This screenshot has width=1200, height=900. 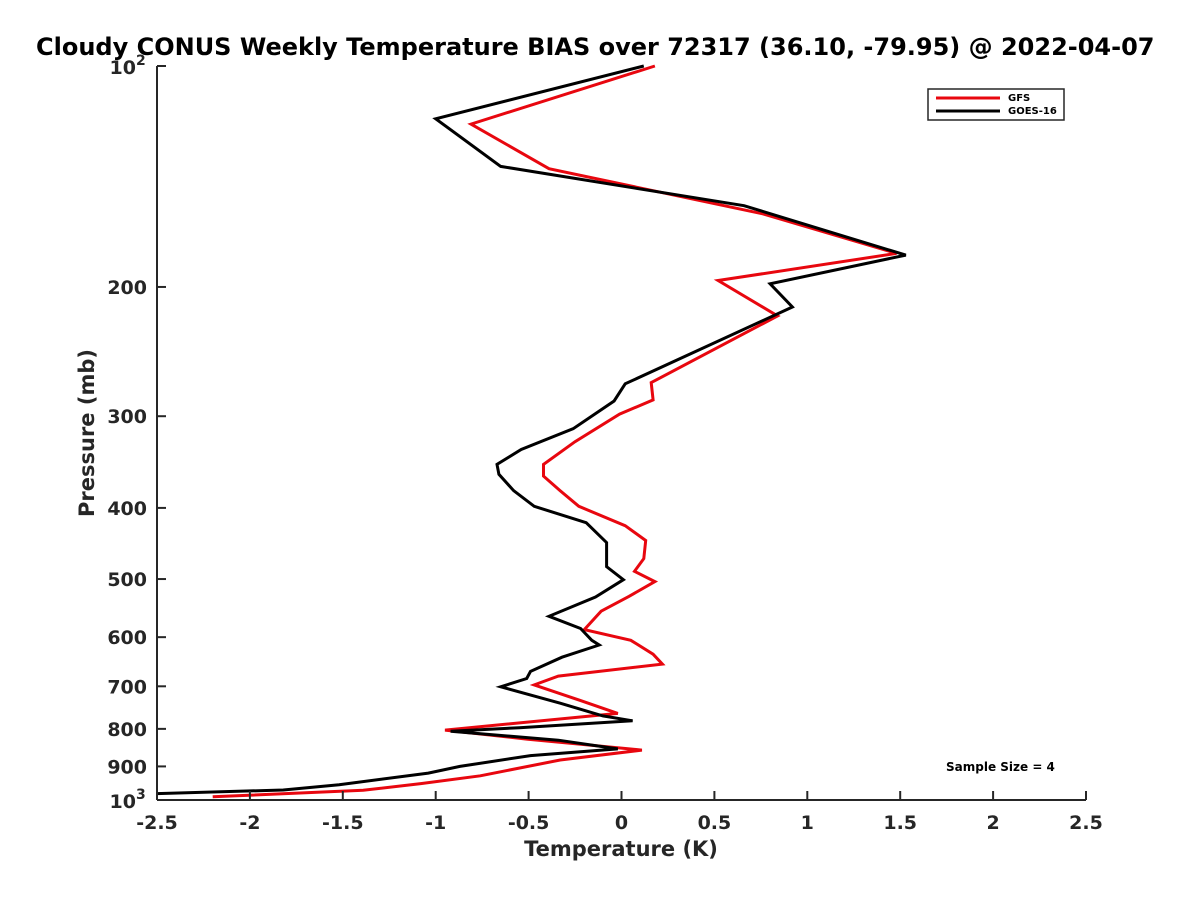 I want to click on legend: GFS GOES-16, so click(x=996, y=104).